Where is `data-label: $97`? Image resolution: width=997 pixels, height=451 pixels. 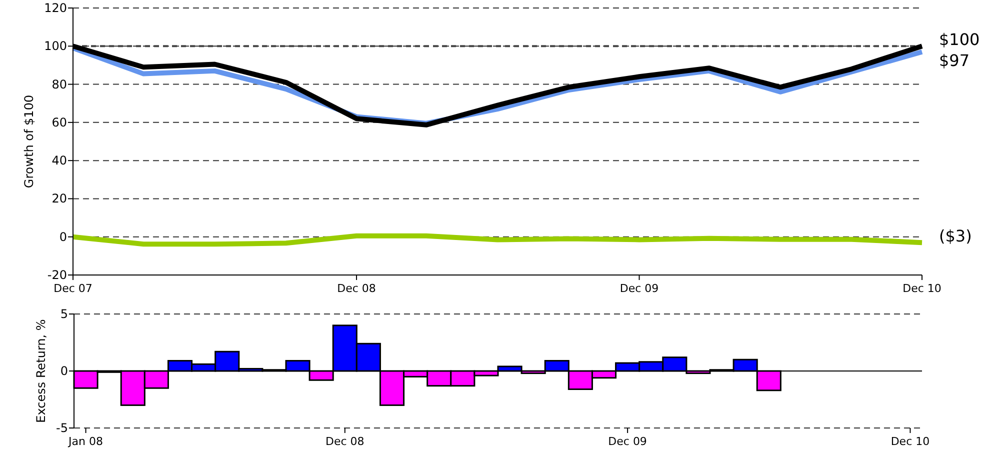 data-label: $97 is located at coordinates (954, 60).